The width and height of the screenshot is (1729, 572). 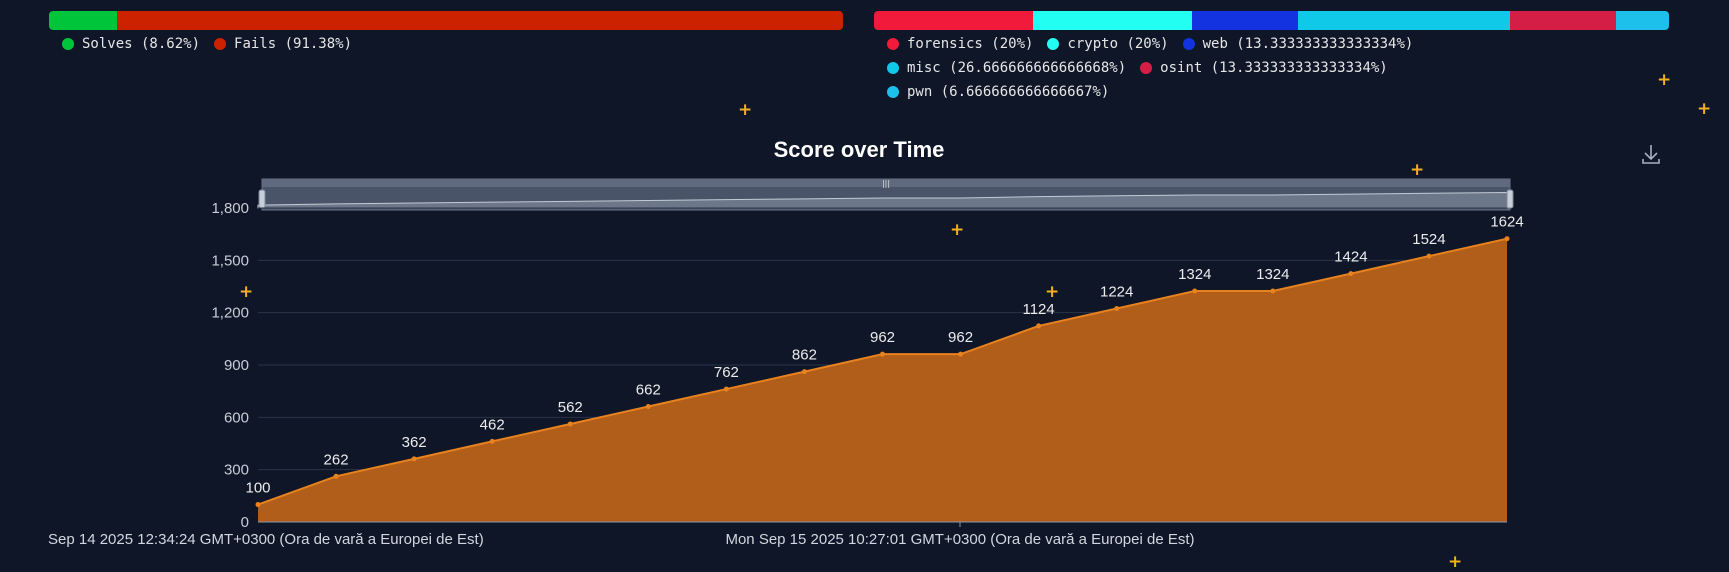 I want to click on data-label: 1224, so click(x=1116, y=291).